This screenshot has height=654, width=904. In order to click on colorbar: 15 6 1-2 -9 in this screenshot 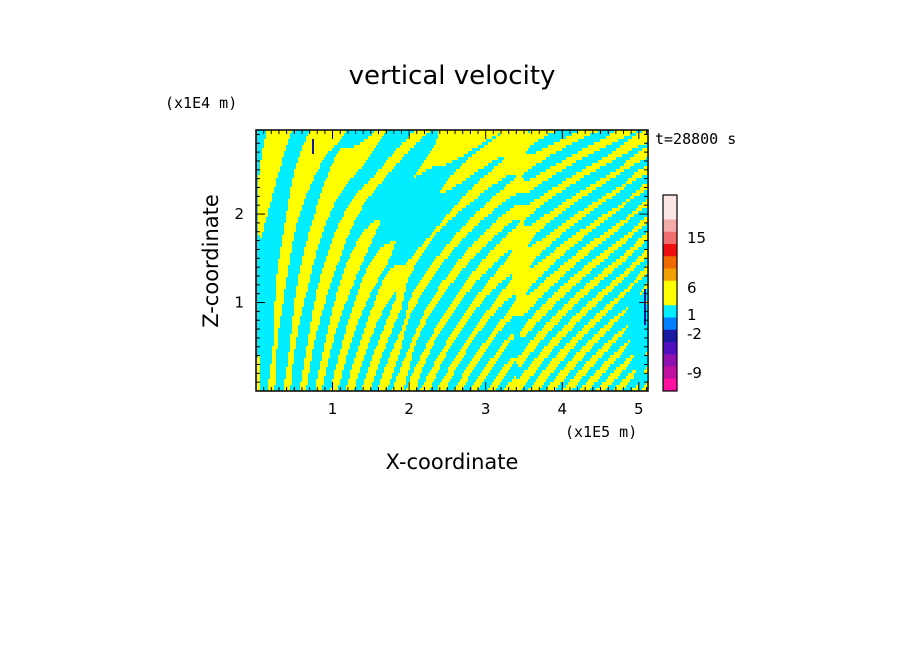, I will do `click(684, 293)`.